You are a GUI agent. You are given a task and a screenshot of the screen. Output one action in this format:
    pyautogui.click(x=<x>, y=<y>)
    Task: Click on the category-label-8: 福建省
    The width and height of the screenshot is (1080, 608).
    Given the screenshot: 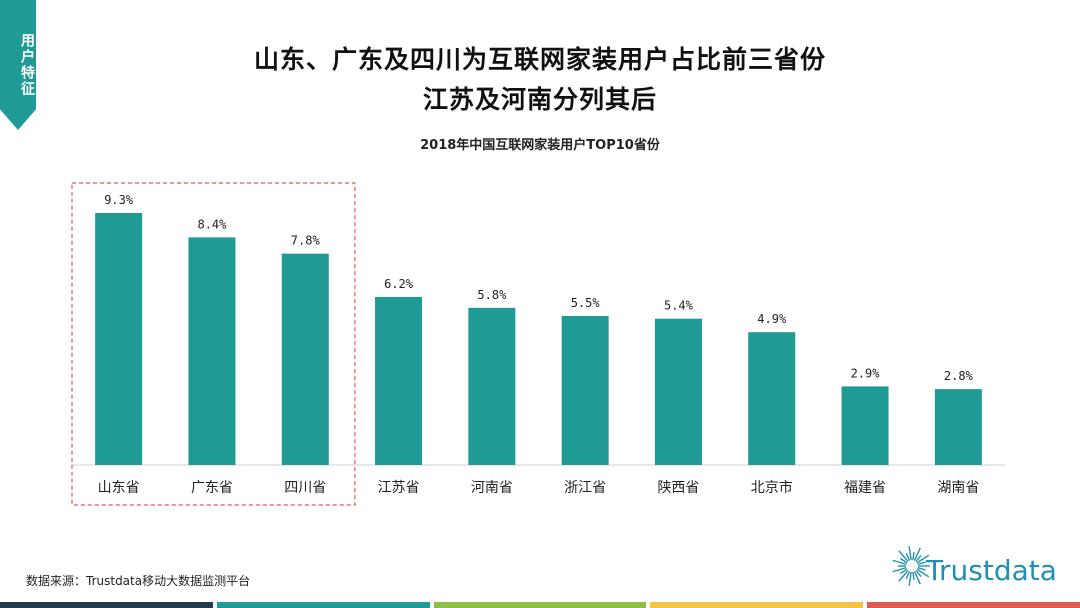 What is the action you would take?
    pyautogui.click(x=865, y=488)
    